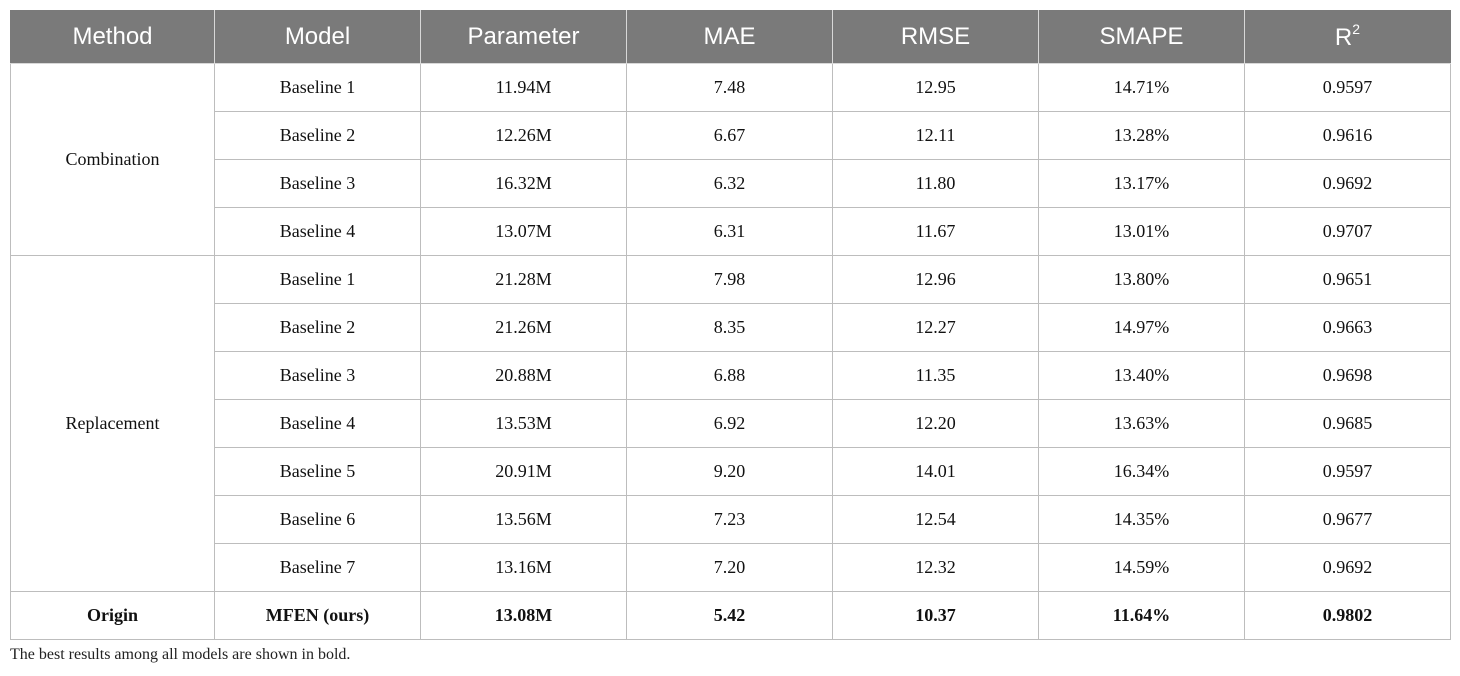 The width and height of the screenshot is (1460, 676). I want to click on smape-cell: 13.40%, so click(1141, 375).